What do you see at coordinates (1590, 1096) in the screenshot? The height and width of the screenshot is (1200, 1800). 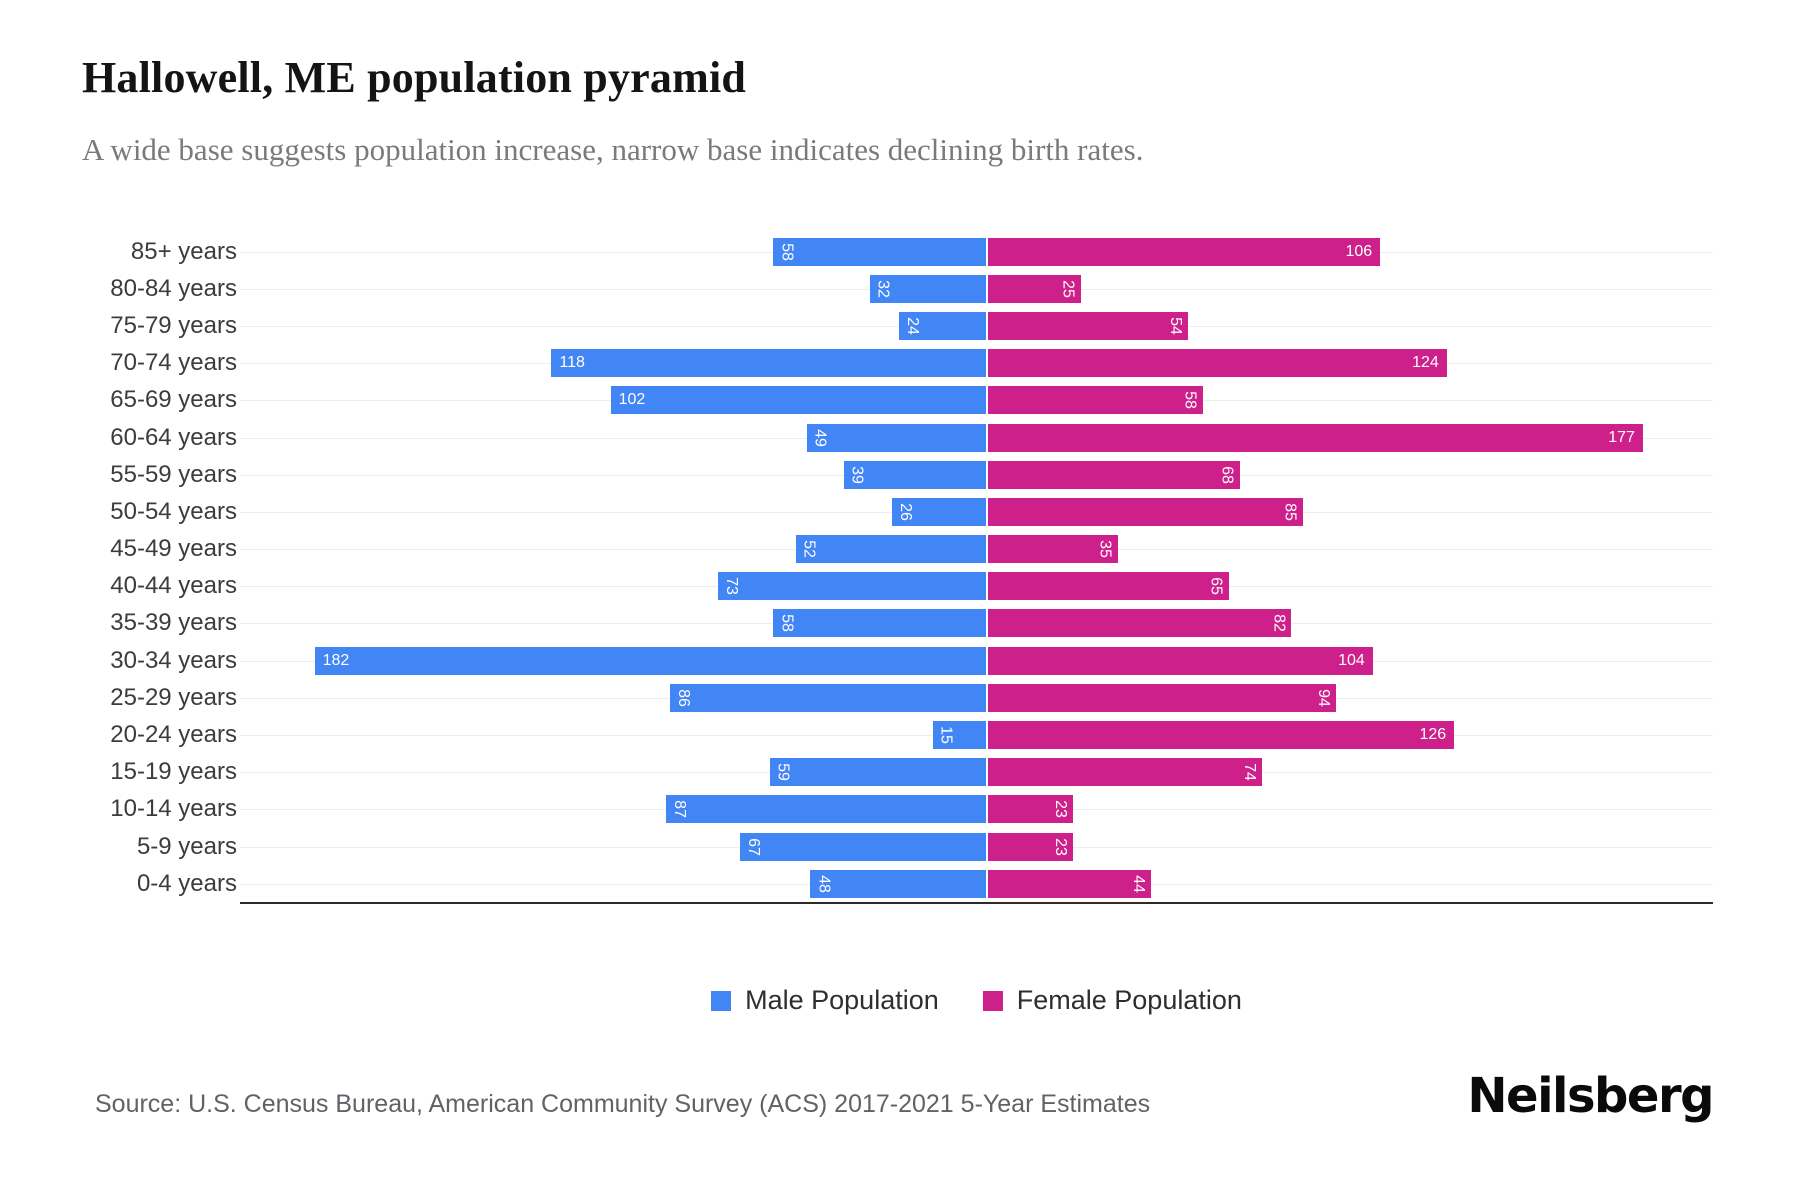 I see `neilsberg-logo: Neilsberg` at bounding box center [1590, 1096].